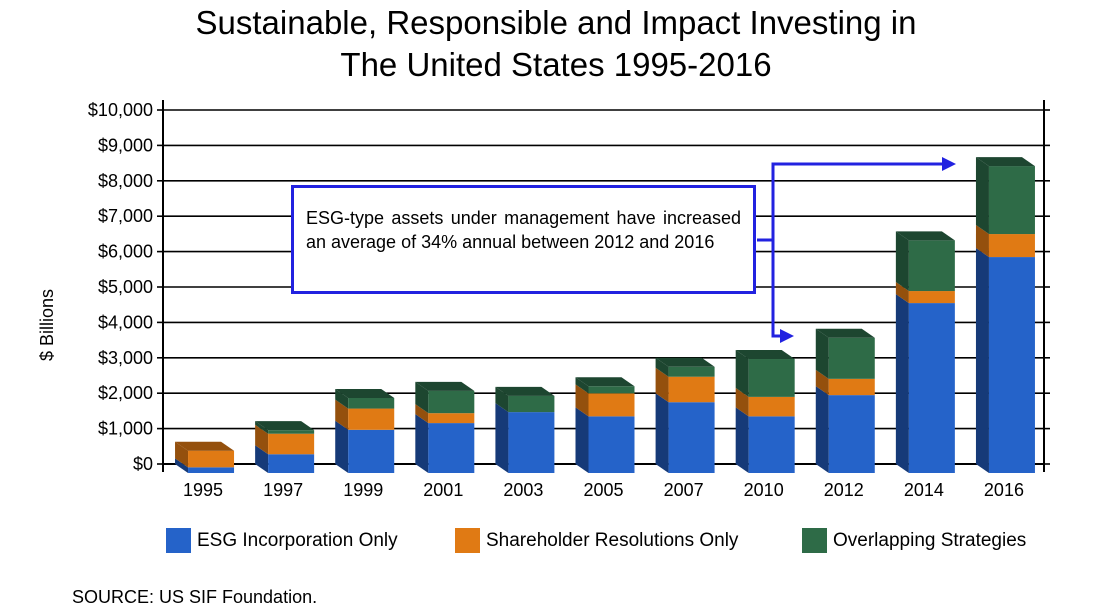 This screenshot has height=612, width=1112. What do you see at coordinates (291, 432) in the screenshot?
I see `bar-overlap-1997` at bounding box center [291, 432].